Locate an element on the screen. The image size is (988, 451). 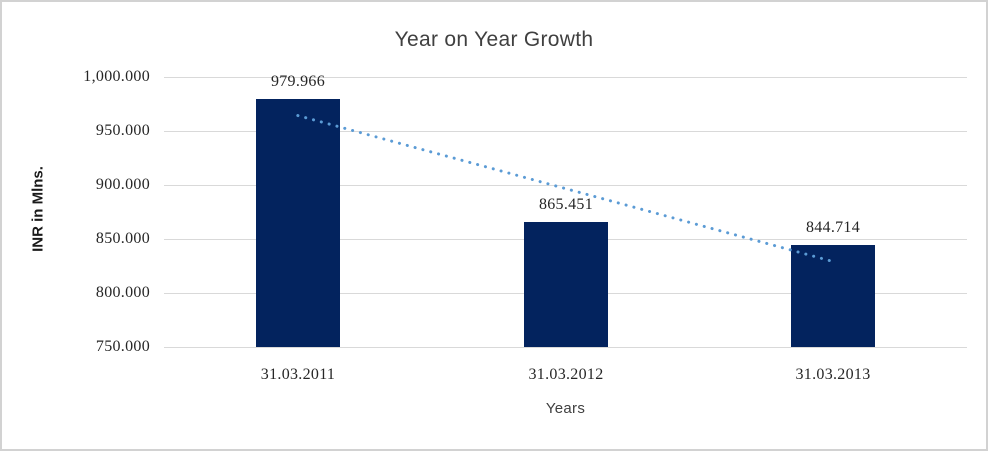
bar-31.03.2011 is located at coordinates (298, 223).